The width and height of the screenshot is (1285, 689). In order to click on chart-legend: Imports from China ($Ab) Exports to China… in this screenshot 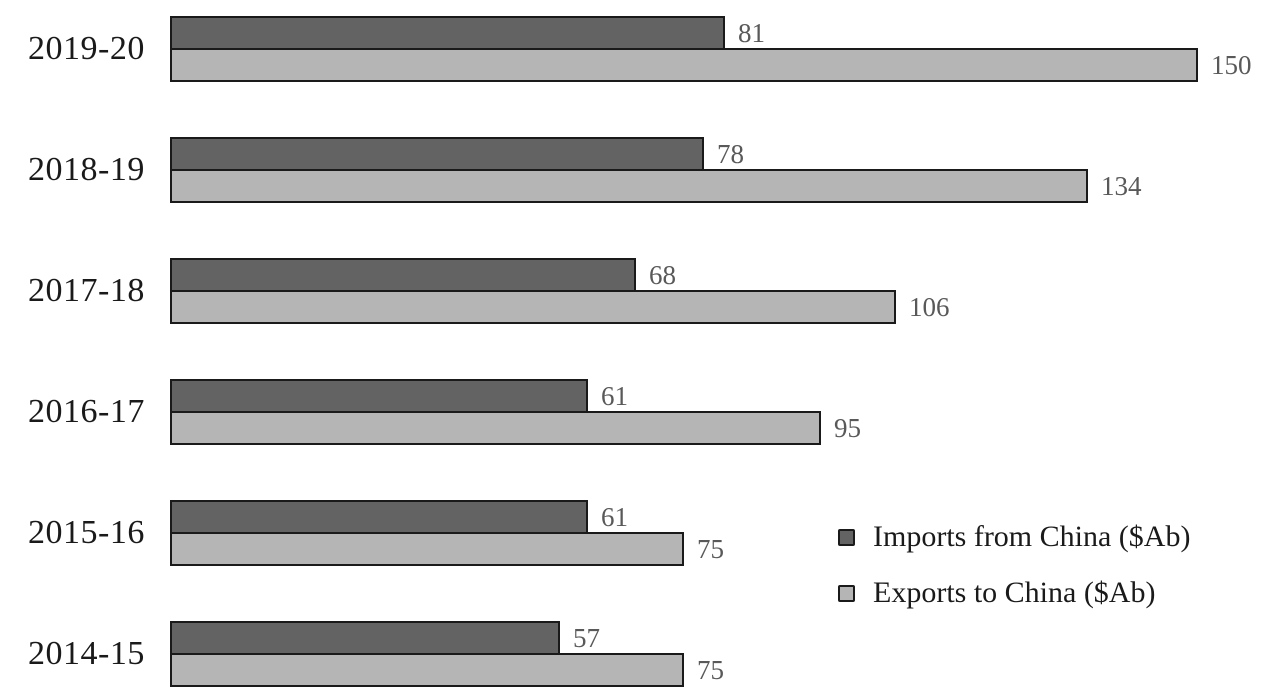, I will do `click(1014, 565)`.